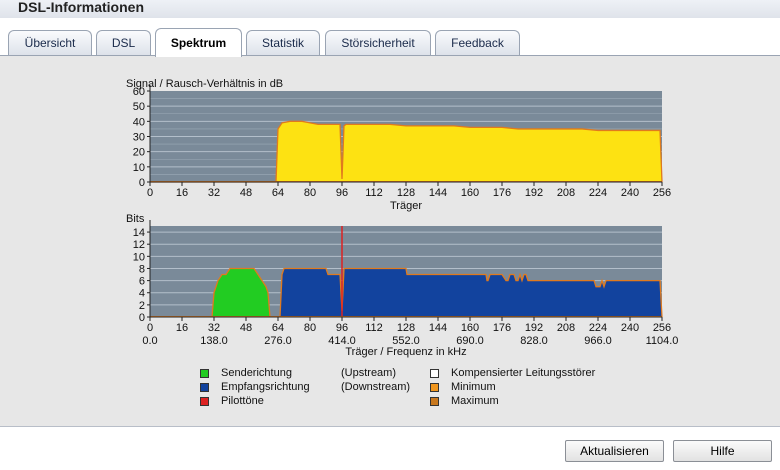  Describe the element at coordinates (473, 387) in the screenshot. I see `legend-label: Minimum` at that location.